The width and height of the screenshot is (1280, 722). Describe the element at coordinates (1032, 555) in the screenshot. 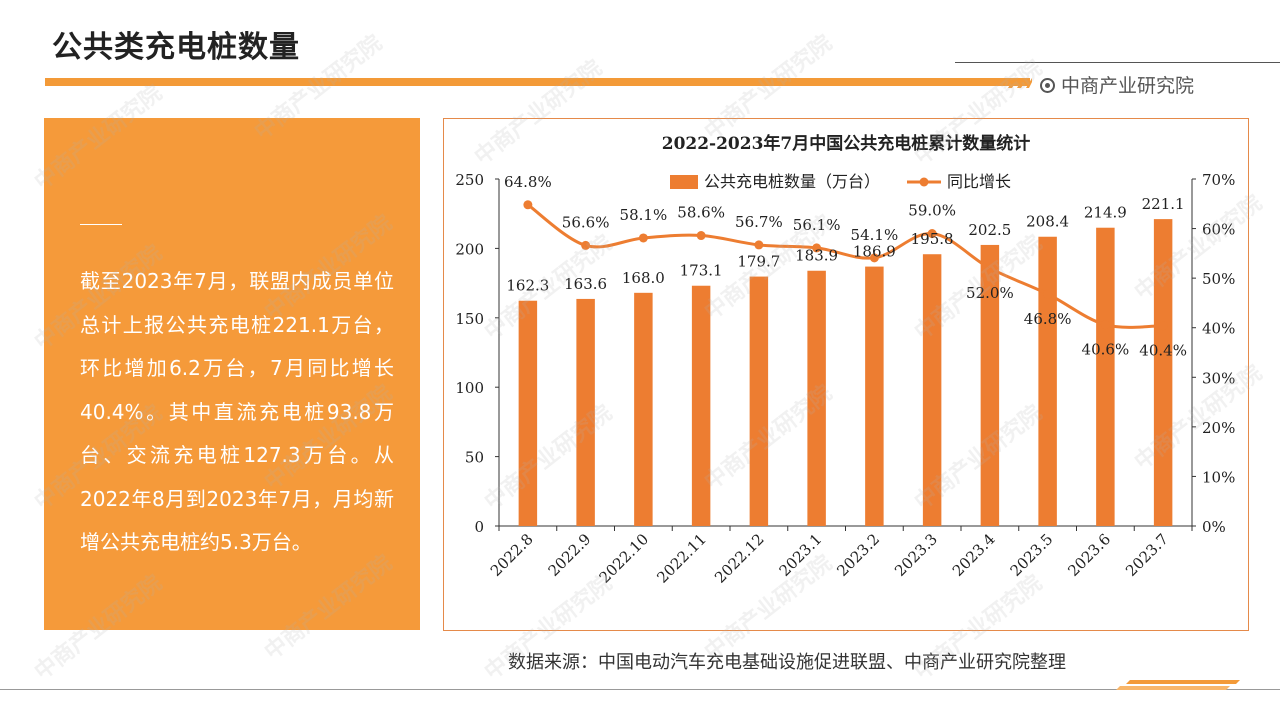

I see `x-category-label: 2023.5` at that location.